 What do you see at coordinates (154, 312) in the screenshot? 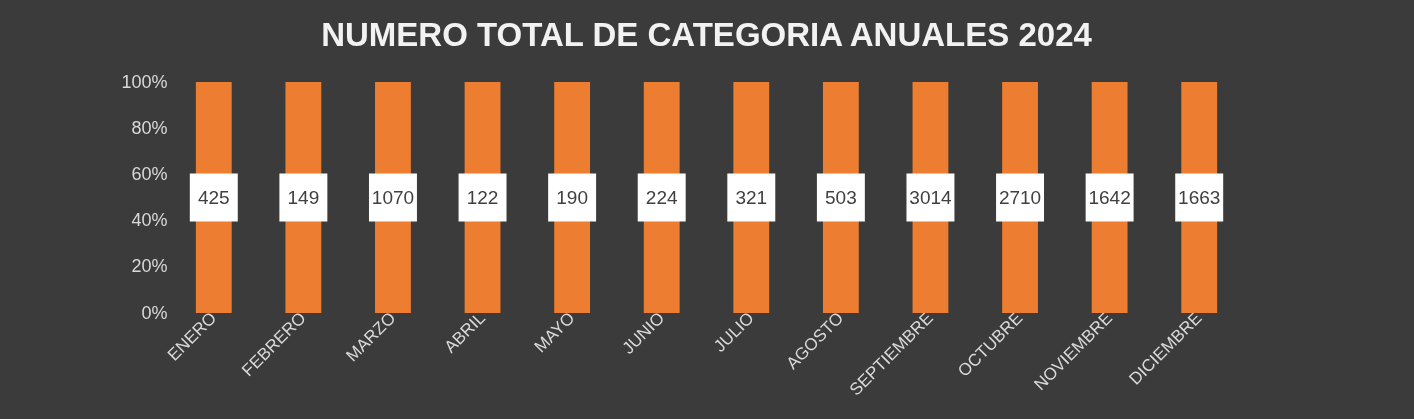
I see `y-tick-label: 0%` at bounding box center [154, 312].